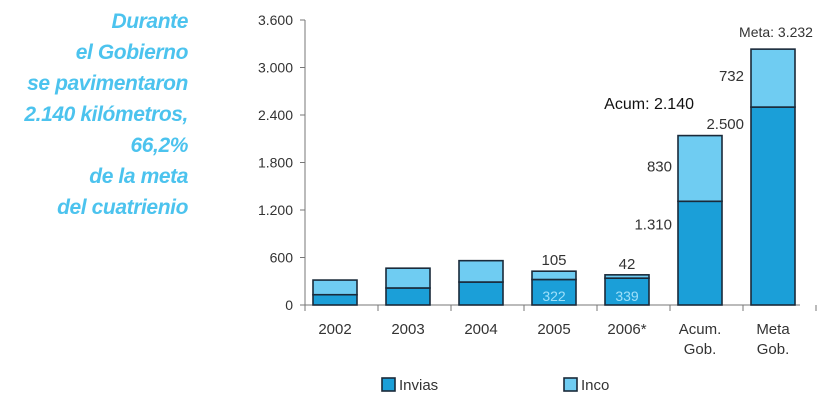  What do you see at coordinates (334, 329) in the screenshot?
I see `x-category-label: 2002` at bounding box center [334, 329].